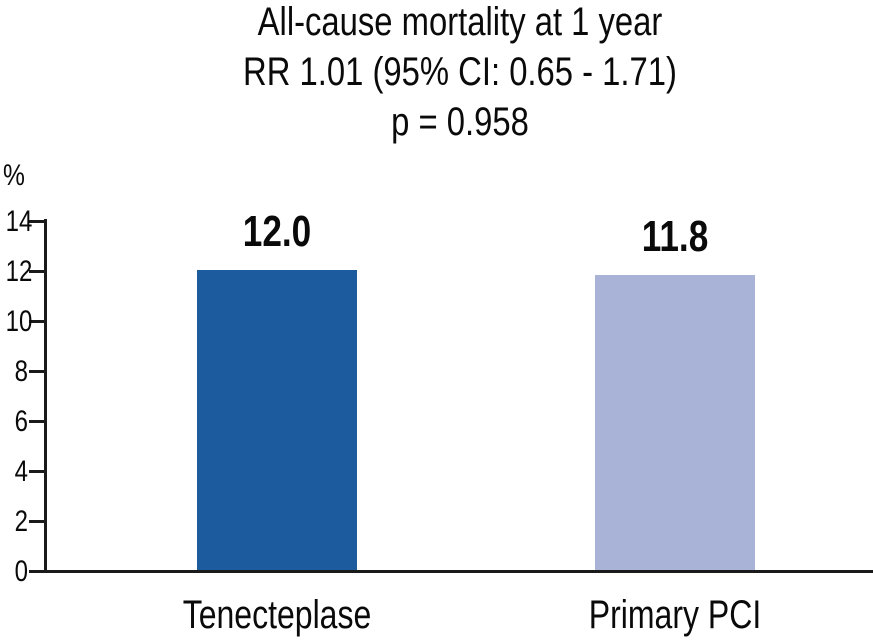 Image resolution: width=873 pixels, height=641 pixels. I want to click on bar-tenecteplase, so click(277, 420).